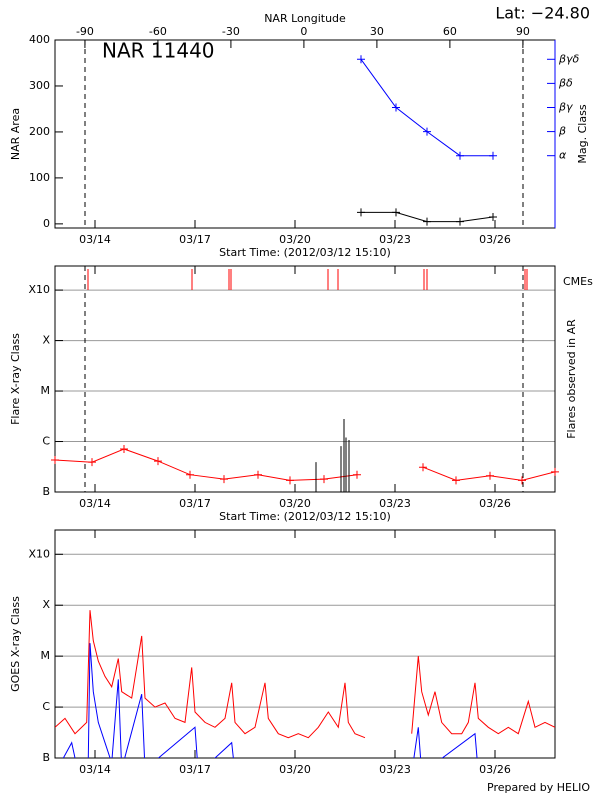  I want to click on x2-tick-label: 60, so click(450, 31).